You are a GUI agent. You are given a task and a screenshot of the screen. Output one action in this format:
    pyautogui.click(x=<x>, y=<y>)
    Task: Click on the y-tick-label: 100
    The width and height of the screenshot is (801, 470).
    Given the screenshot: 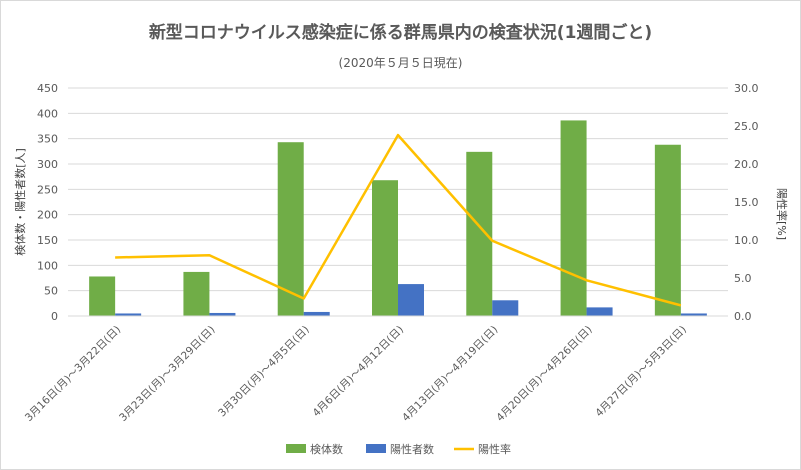 What is the action you would take?
    pyautogui.click(x=47, y=265)
    